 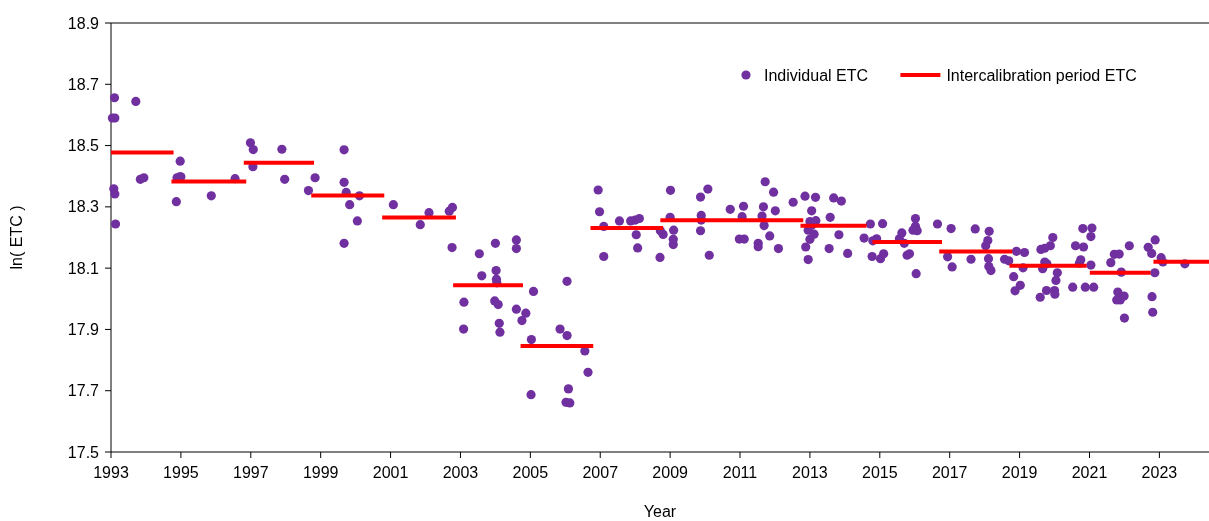 I want to click on x-tick-label: 2021, so click(x=1089, y=472).